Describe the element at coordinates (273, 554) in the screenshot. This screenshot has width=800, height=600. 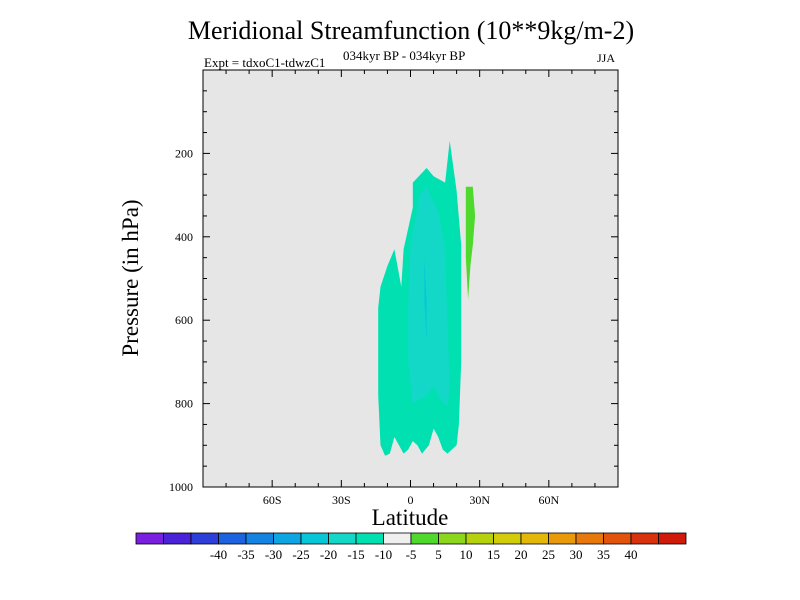
I see `colorbar-label: -30` at that location.